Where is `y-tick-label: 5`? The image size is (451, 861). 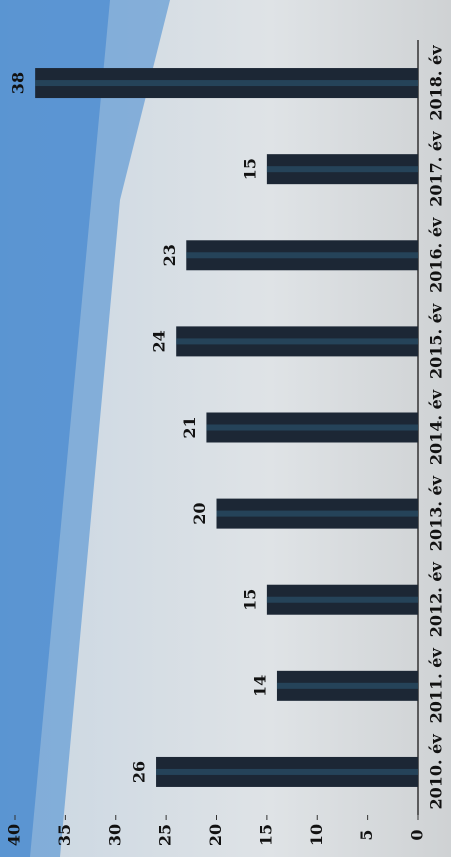 y-tick-label: 5 is located at coordinates (366, 834).